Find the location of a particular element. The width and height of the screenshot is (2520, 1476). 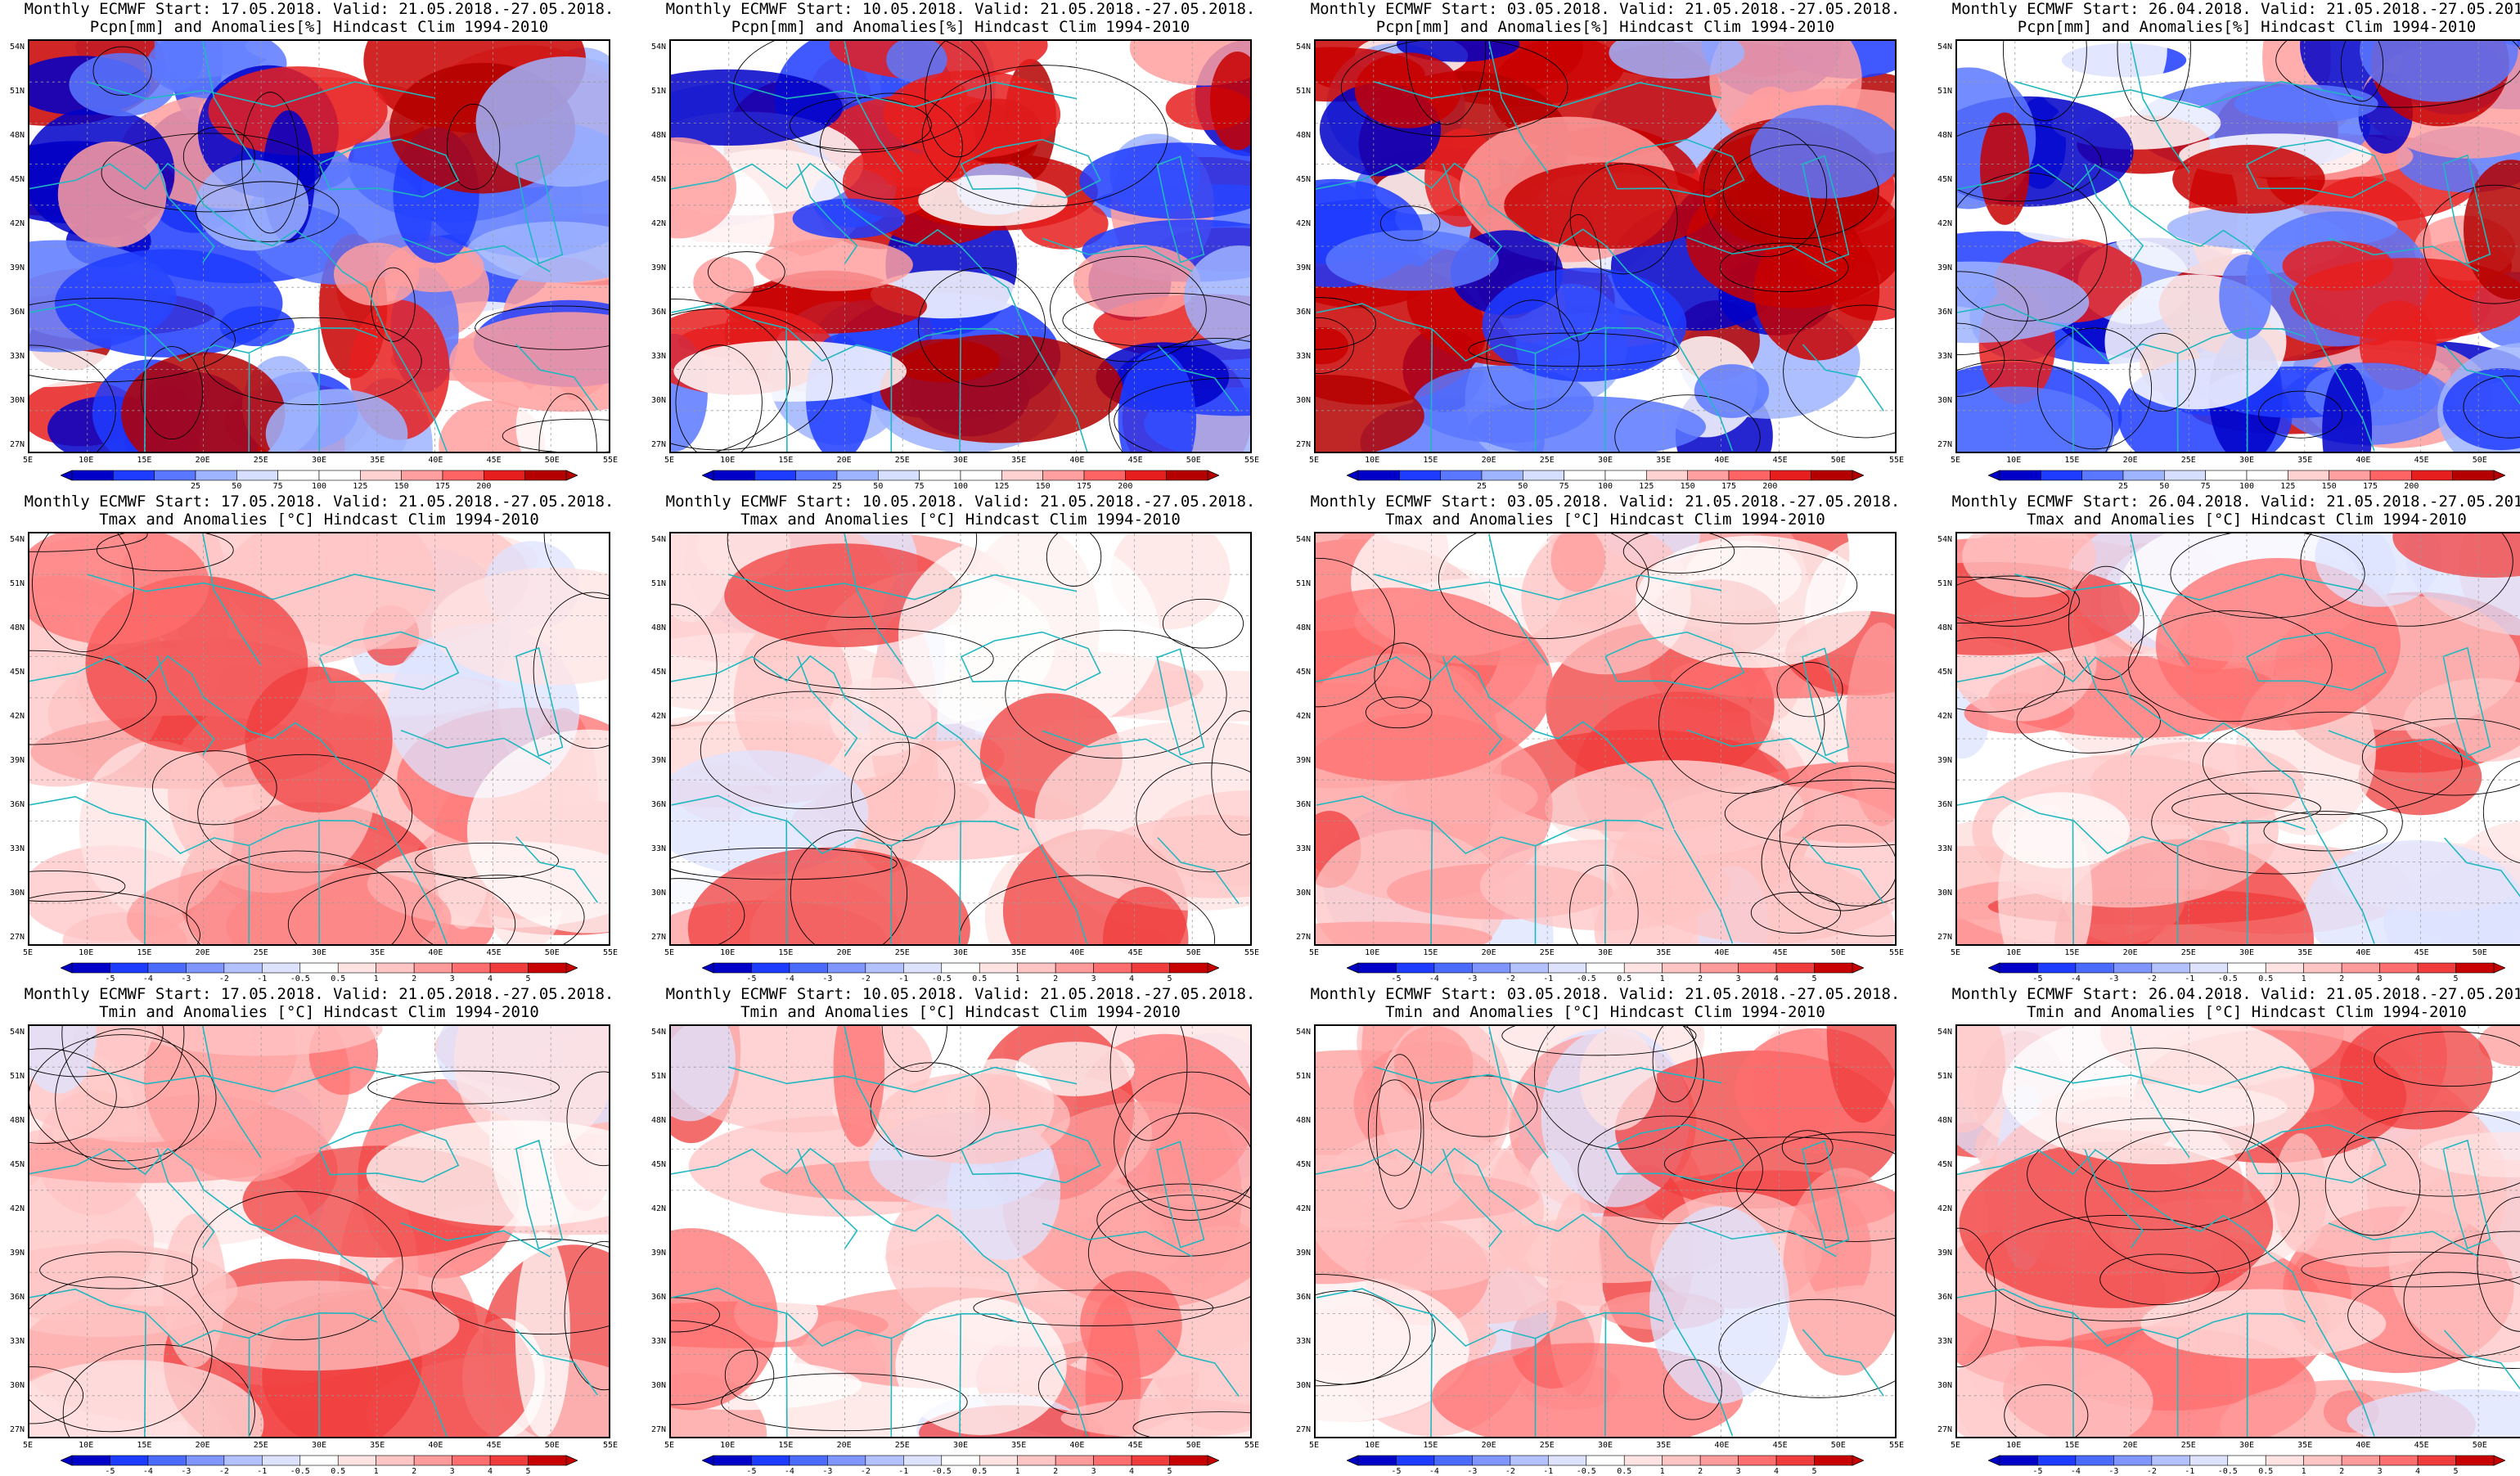

longitude-label: 55E is located at coordinates (1252, 461).